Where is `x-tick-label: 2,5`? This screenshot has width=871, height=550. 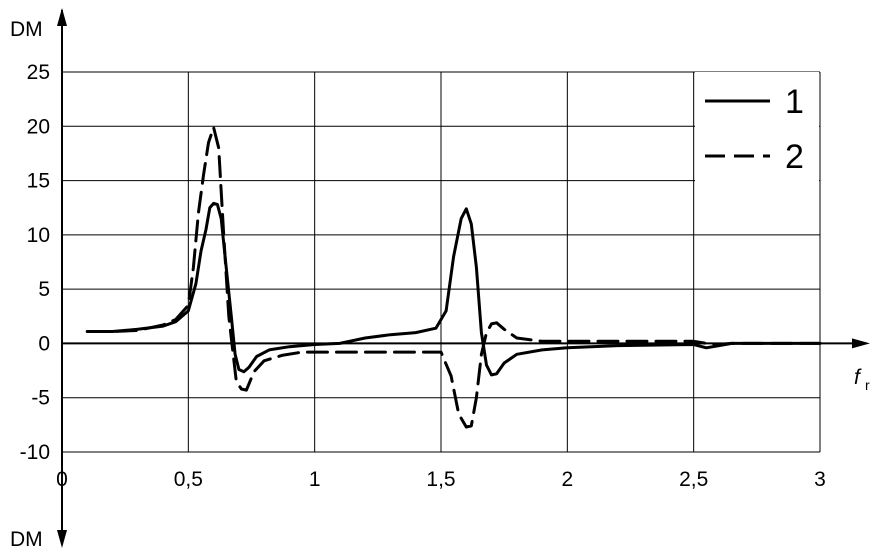
x-tick-label: 2,5 is located at coordinates (693, 479).